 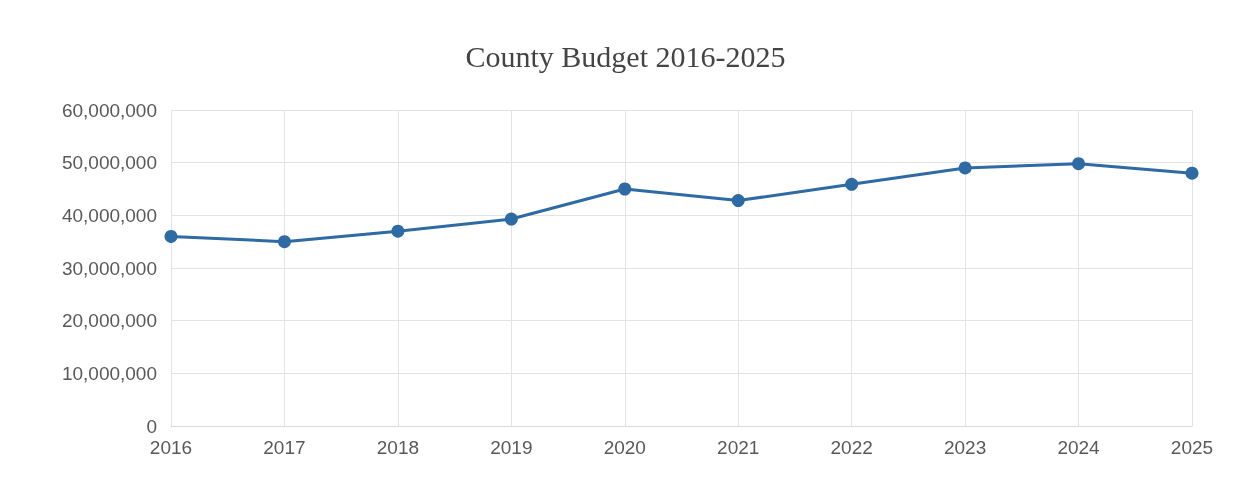 What do you see at coordinates (511, 447) in the screenshot?
I see `x-tick-label: 2019` at bounding box center [511, 447].